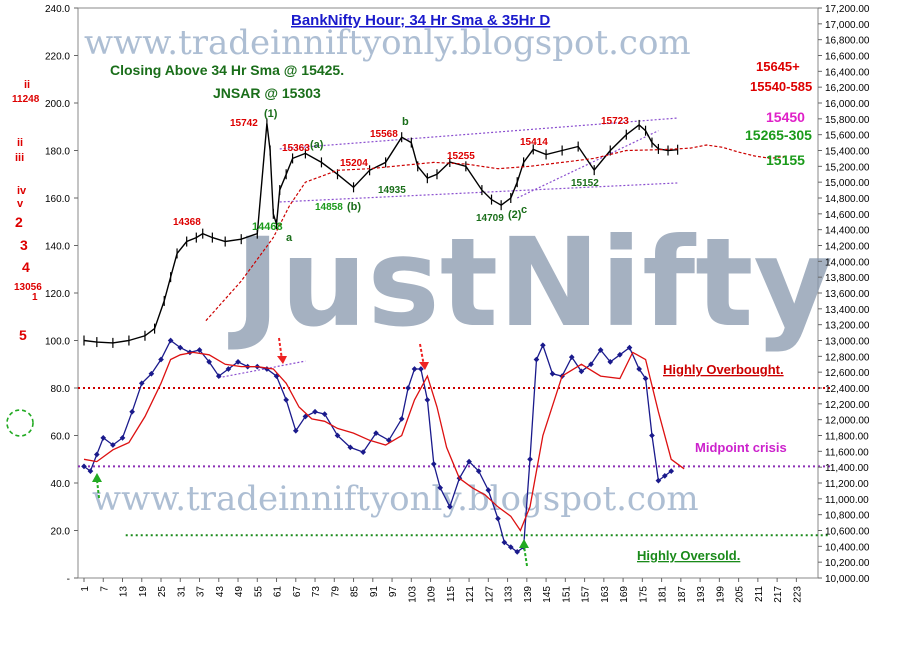 Image resolution: width=905 pixels, height=660 pixels. What do you see at coordinates (847, 437) in the screenshot?
I see `right-tick-label: 11,800.00` at bounding box center [847, 437].